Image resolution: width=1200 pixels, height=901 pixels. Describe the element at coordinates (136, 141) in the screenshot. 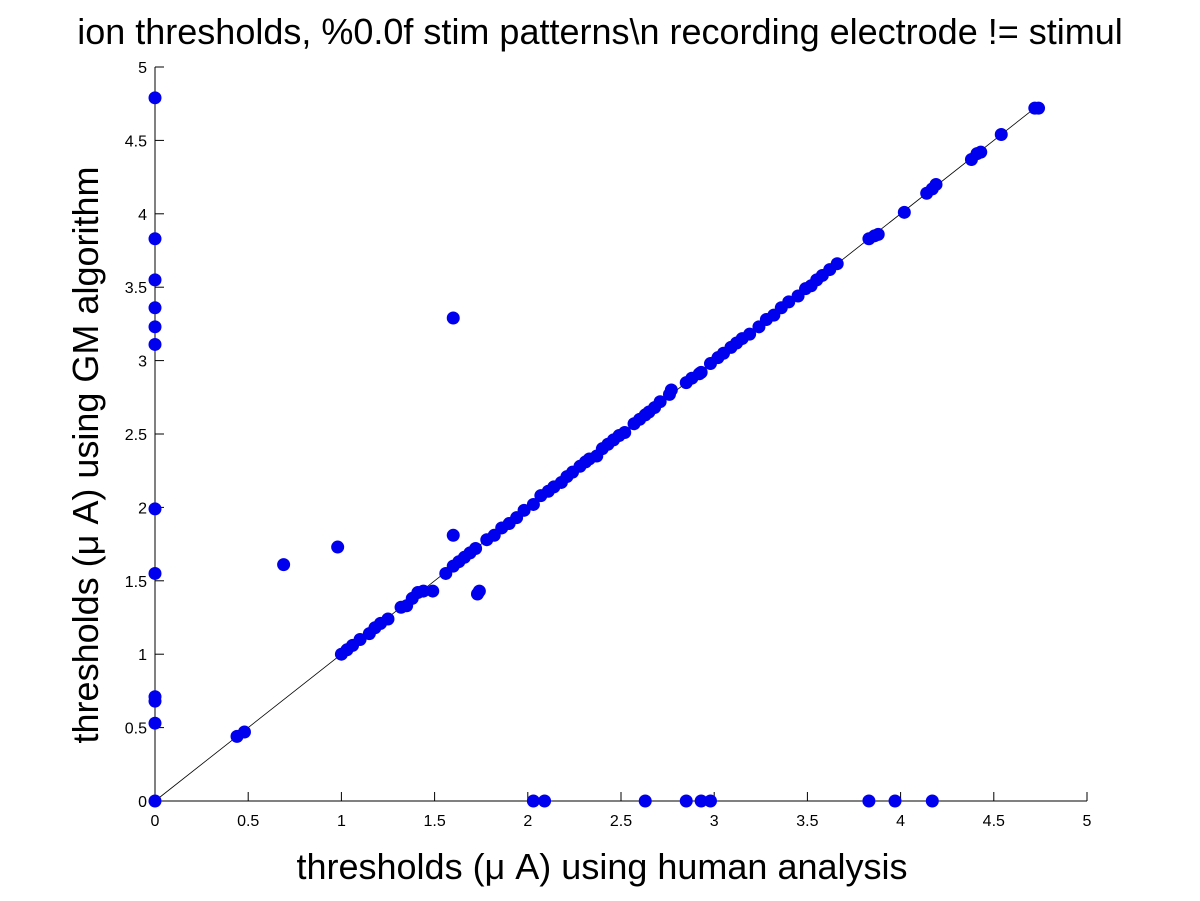

I see `y-tick-label: 4.5` at that location.